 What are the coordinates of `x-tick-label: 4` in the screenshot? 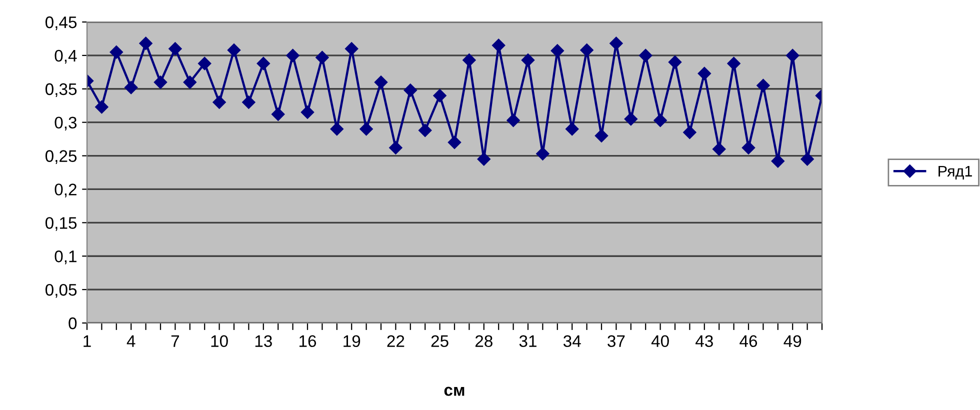 It's located at (131, 341).